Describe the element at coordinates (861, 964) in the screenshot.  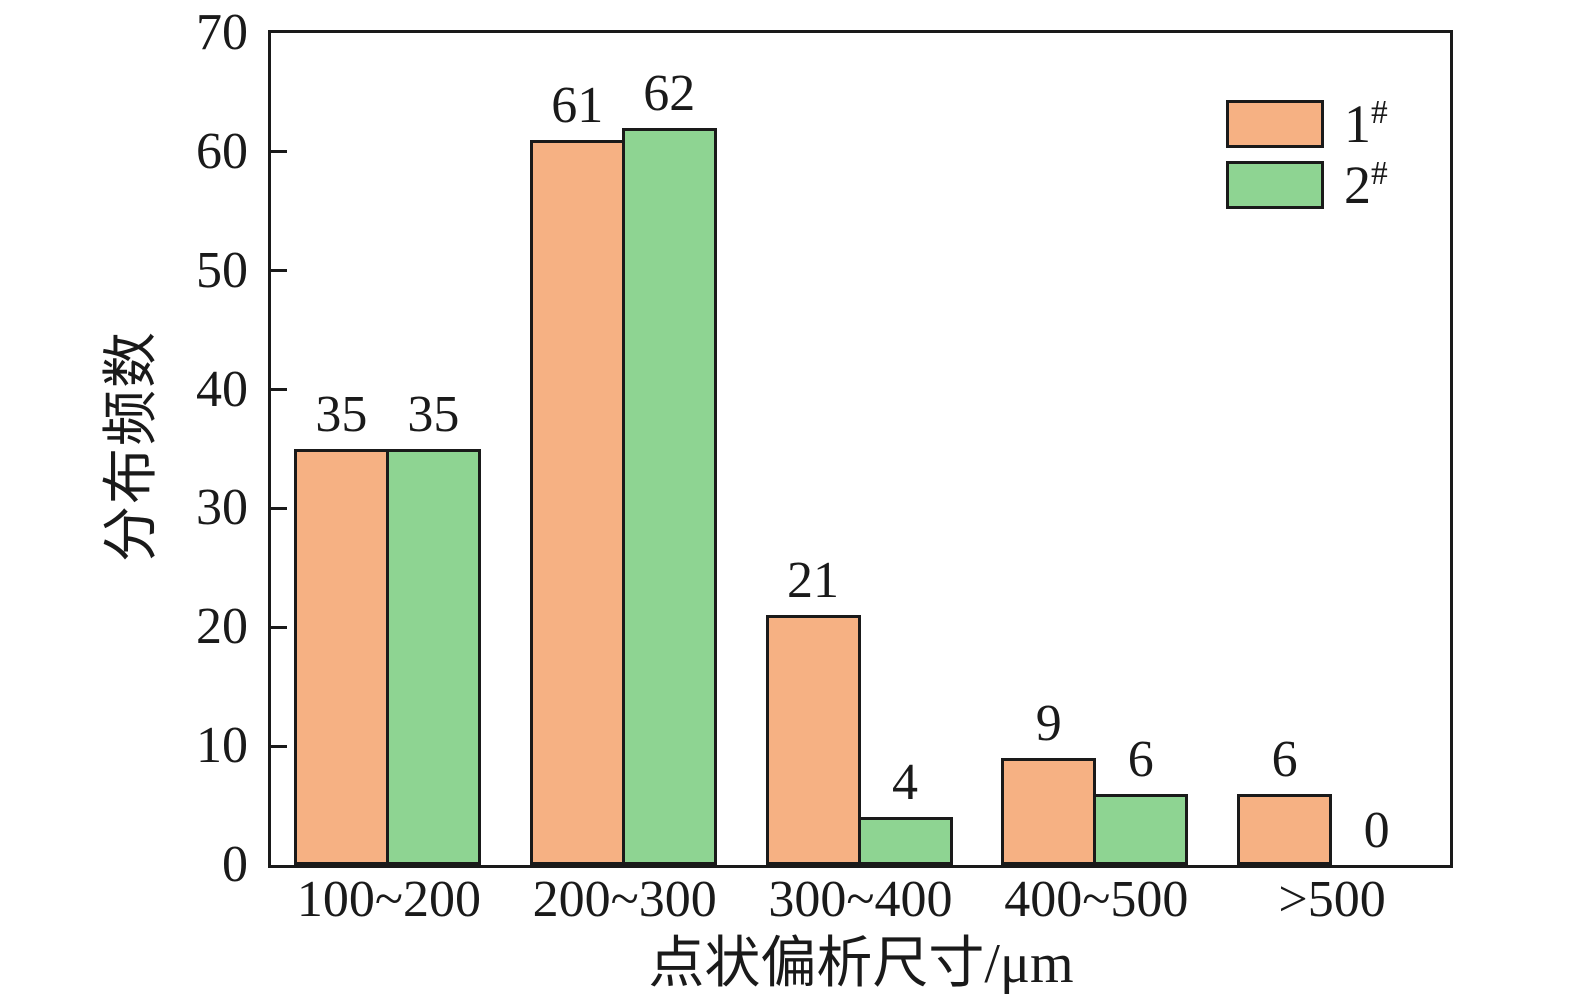
I see `x-axis-title: 点状偏析尺寸/μm` at that location.